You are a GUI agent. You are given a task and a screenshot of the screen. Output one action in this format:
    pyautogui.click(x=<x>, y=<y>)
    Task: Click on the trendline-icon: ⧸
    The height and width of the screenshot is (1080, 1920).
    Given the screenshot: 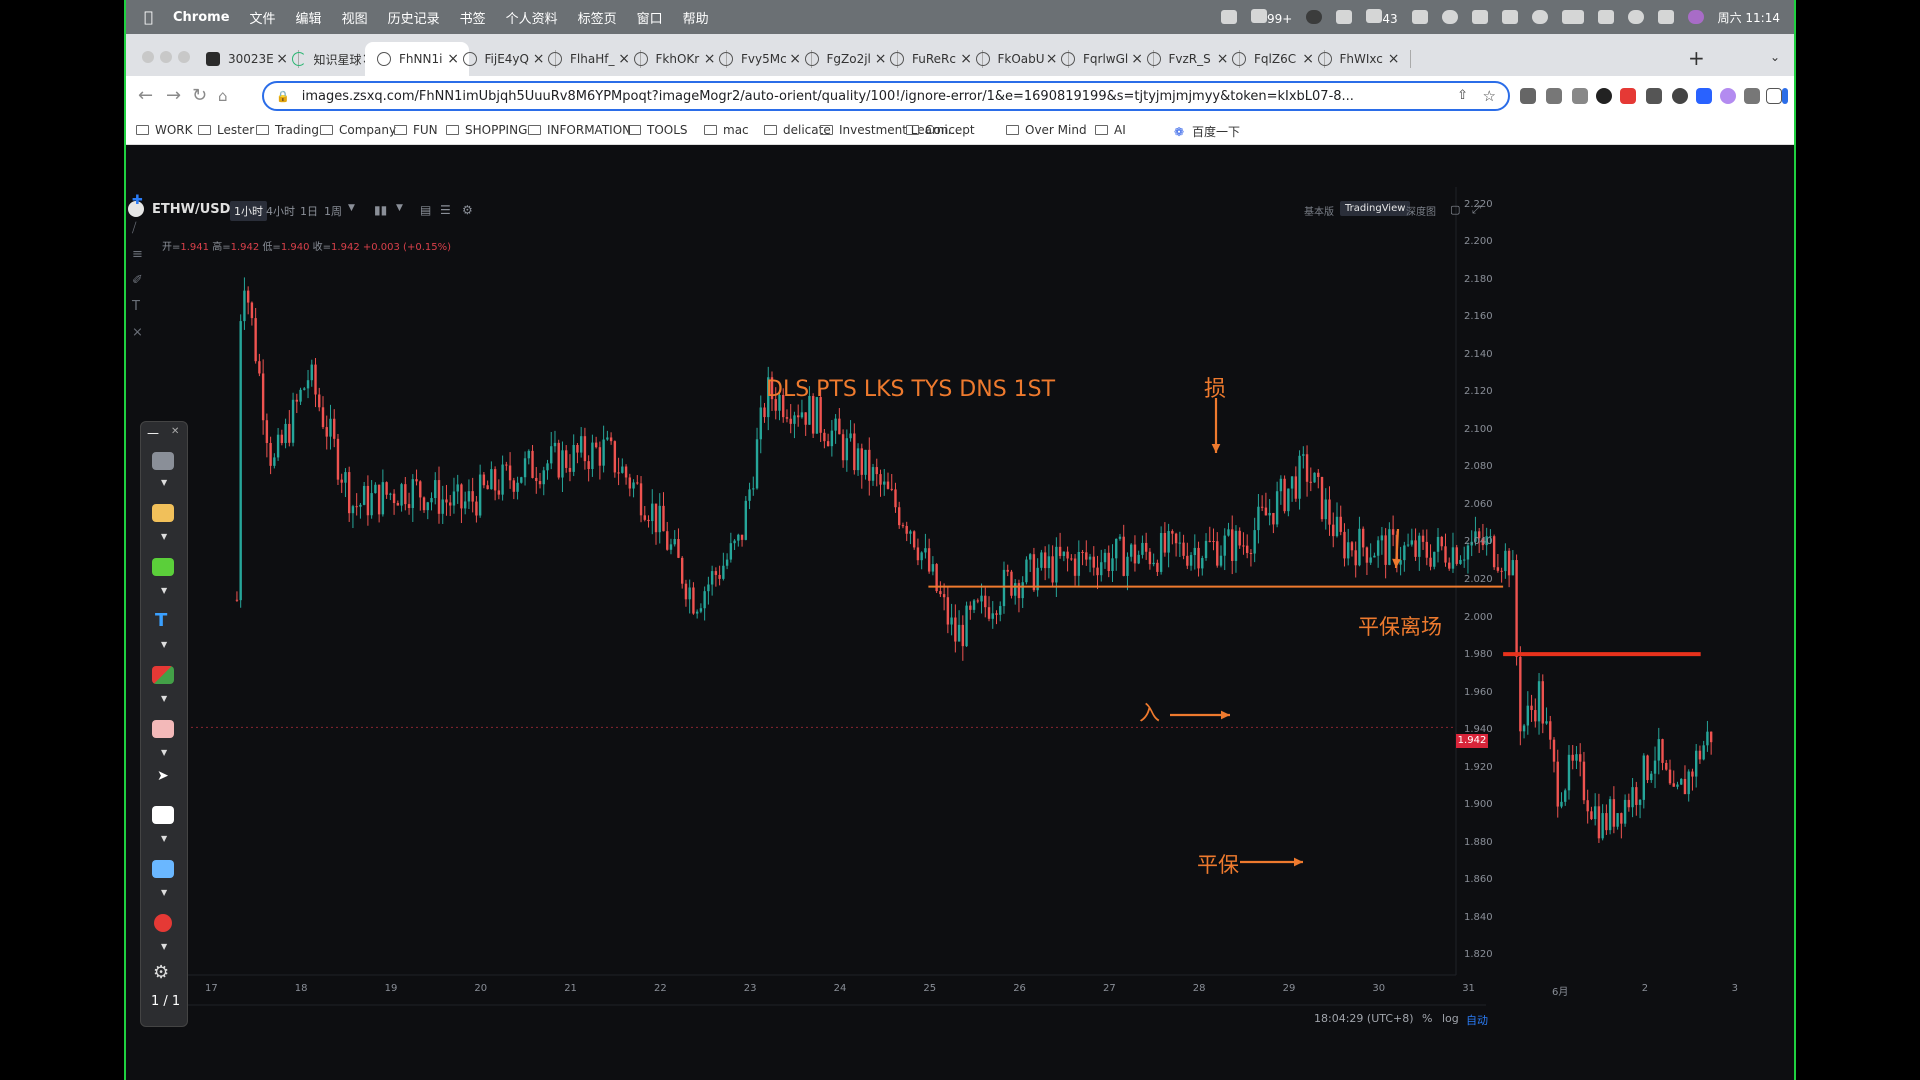 What is the action you would take?
    pyautogui.click(x=134, y=228)
    